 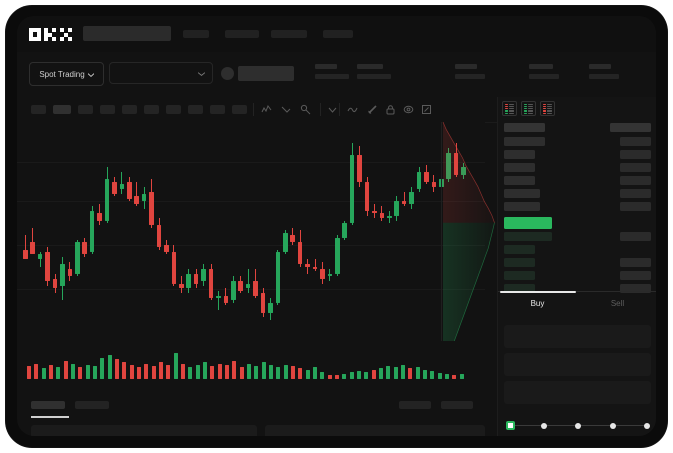 What do you see at coordinates (372, 109) in the screenshot?
I see `magnet-icon` at bounding box center [372, 109].